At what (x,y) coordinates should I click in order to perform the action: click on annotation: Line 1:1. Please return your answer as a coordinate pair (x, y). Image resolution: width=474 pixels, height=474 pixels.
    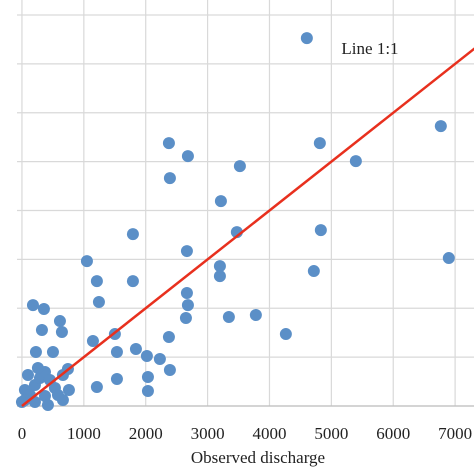
    Looking at the image, I should click on (369, 48).